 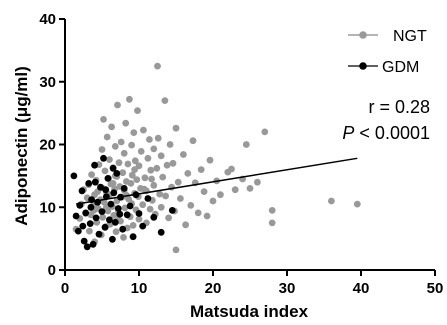 What do you see at coordinates (213, 288) in the screenshot?
I see `x-tick-label: 20` at bounding box center [213, 288].